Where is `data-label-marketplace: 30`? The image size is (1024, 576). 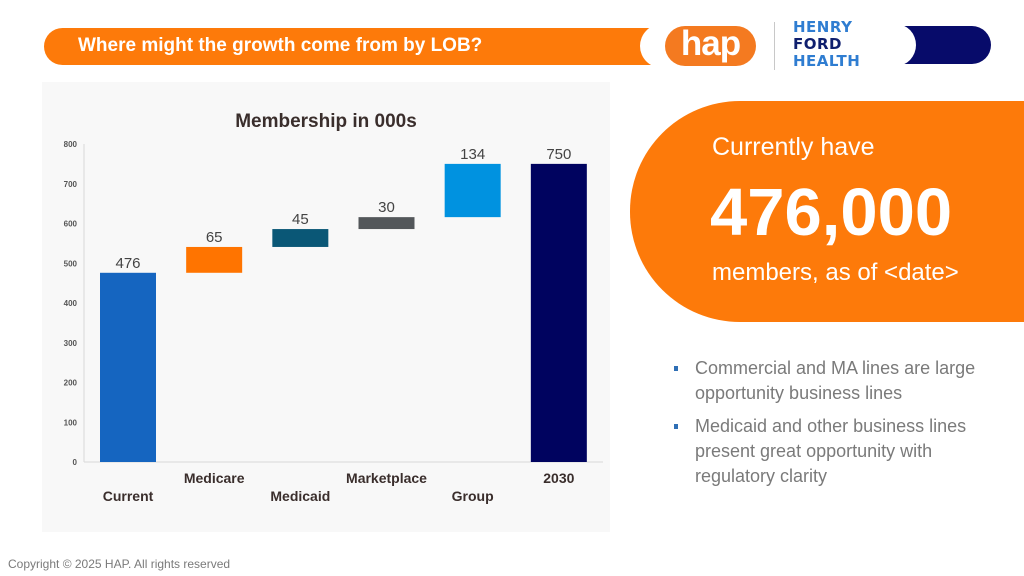 data-label-marketplace: 30 is located at coordinates (386, 207).